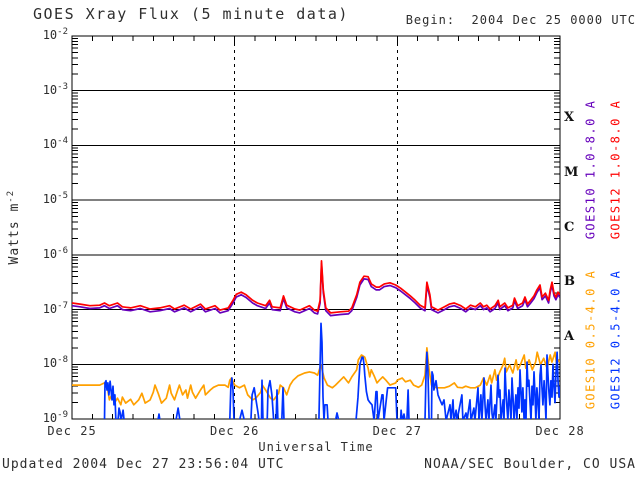 The height and width of the screenshot is (480, 640). Describe the element at coordinates (55, 89) in the screenshot. I see `y-tick-label-1e-3: 10⁻³` at that location.